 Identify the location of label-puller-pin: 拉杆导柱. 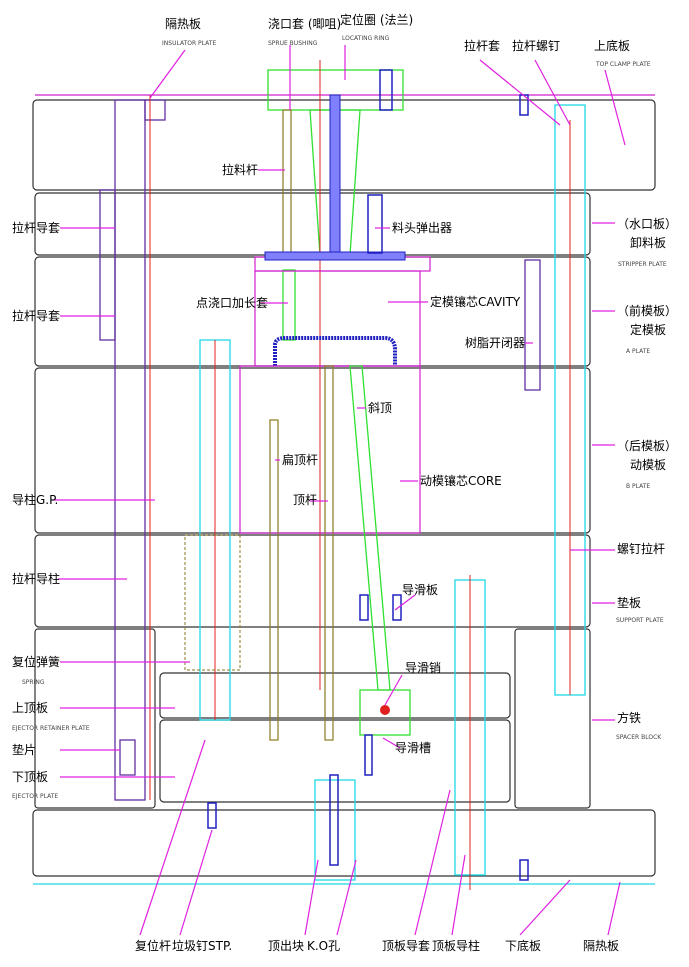
(36, 578).